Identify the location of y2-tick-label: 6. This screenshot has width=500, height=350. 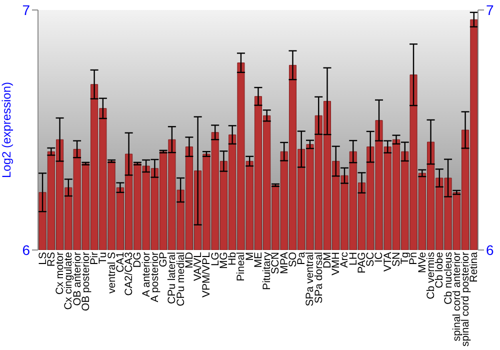
(490, 250).